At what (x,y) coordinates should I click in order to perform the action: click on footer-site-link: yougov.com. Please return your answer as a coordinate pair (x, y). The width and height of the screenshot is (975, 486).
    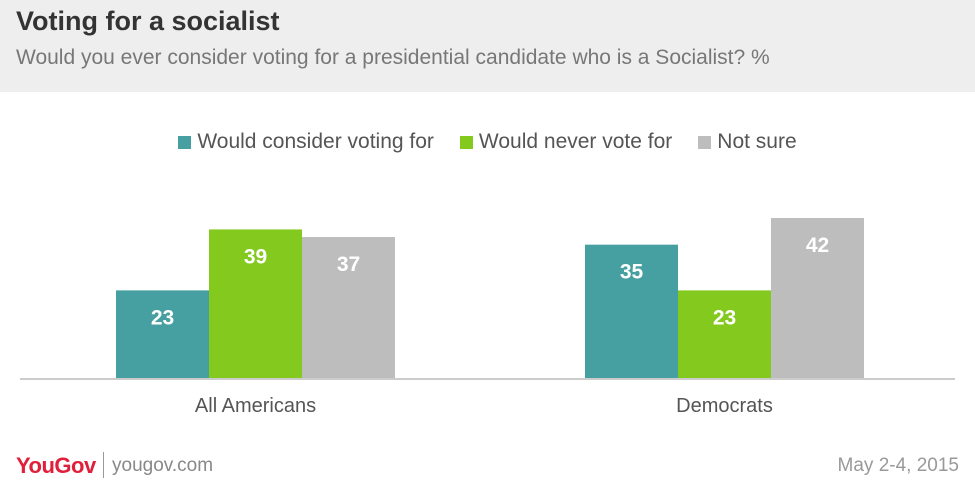
    Looking at the image, I should click on (163, 465).